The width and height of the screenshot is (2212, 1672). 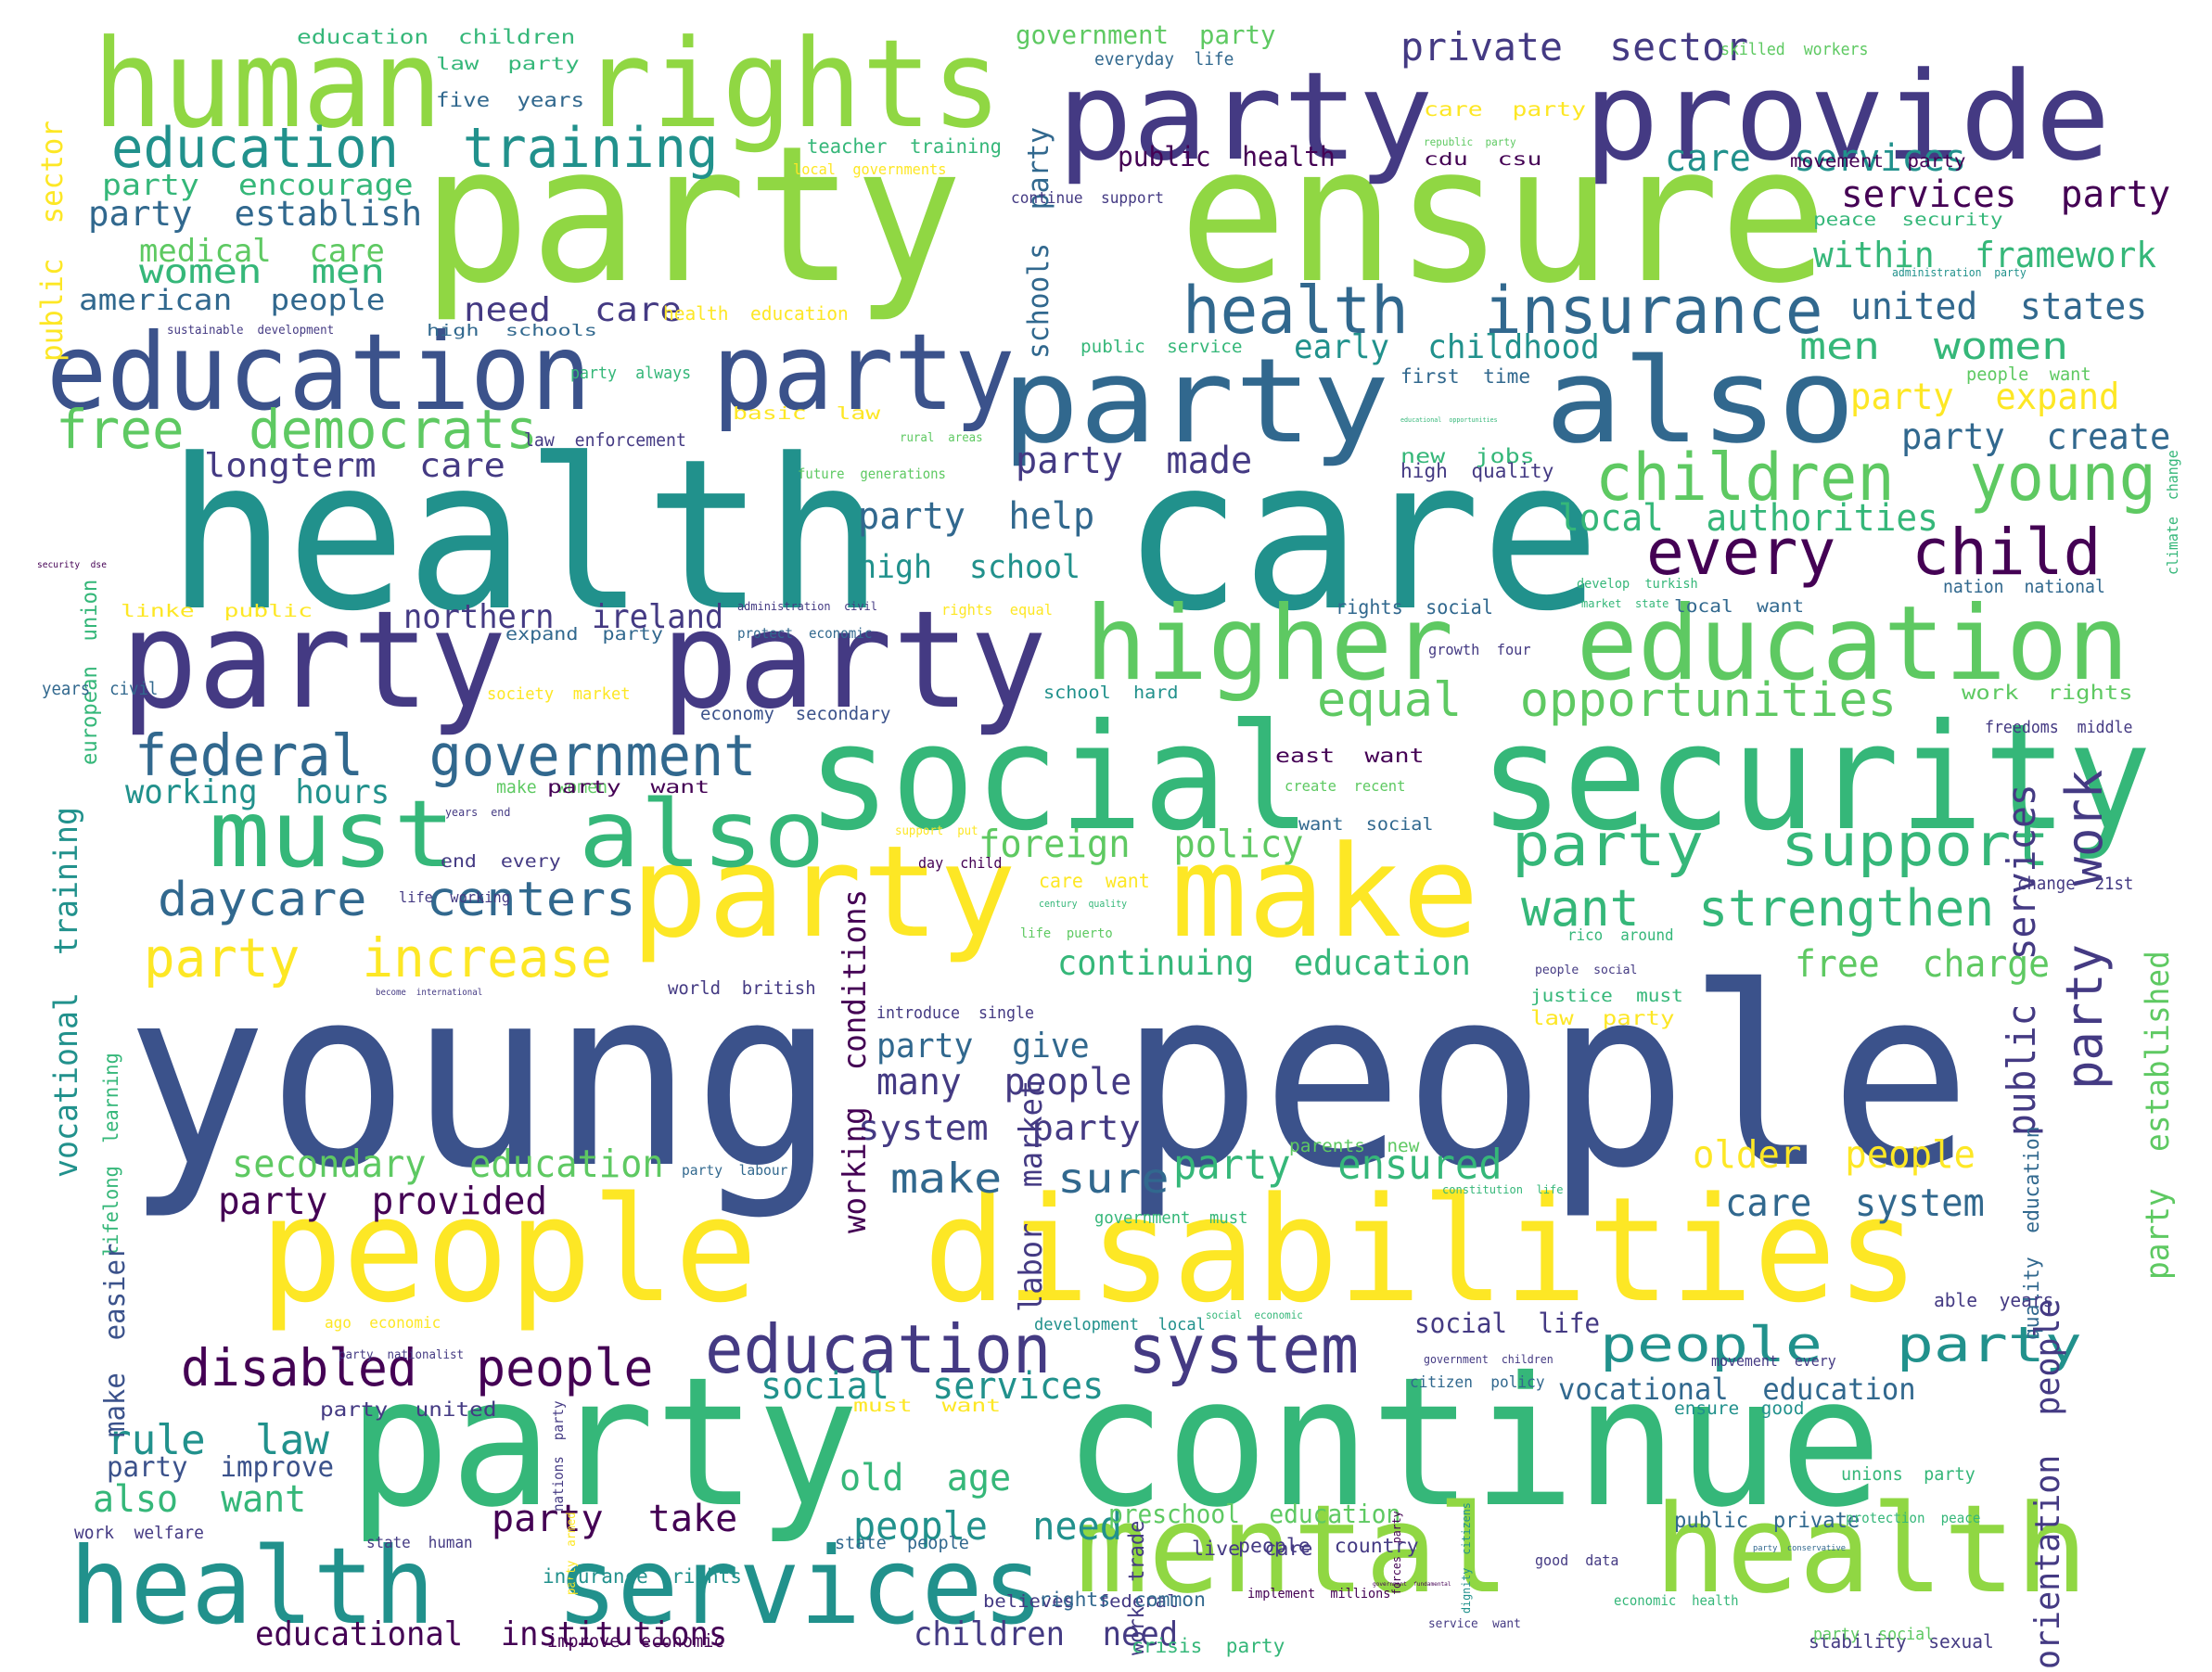 I want to click on word-cloud-term: local governments, so click(x=870, y=169).